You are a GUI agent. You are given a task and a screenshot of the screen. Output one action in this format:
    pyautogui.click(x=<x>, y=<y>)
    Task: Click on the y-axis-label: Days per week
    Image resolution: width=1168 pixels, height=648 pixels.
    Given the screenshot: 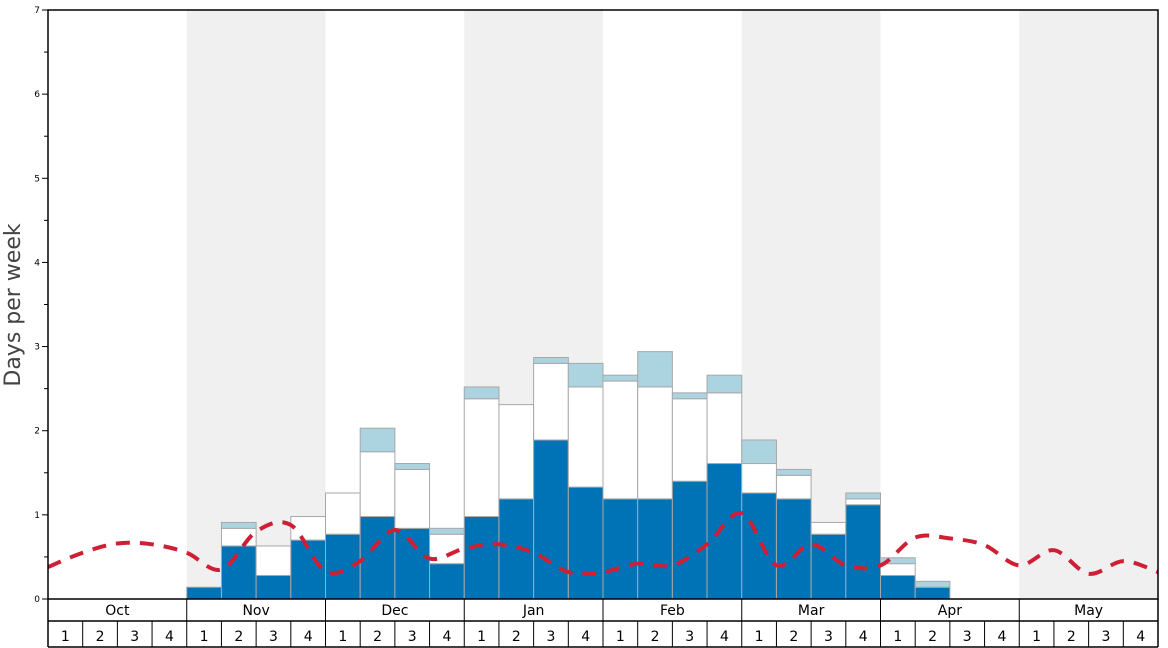 What is the action you would take?
    pyautogui.click(x=13, y=304)
    